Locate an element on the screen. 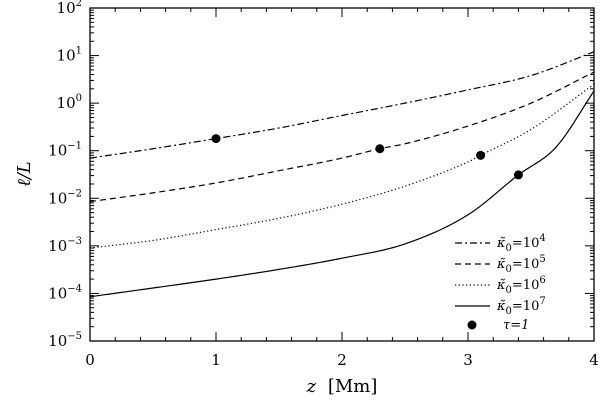  y-tick-label: 10⁻⁵ is located at coordinates (65, 340).